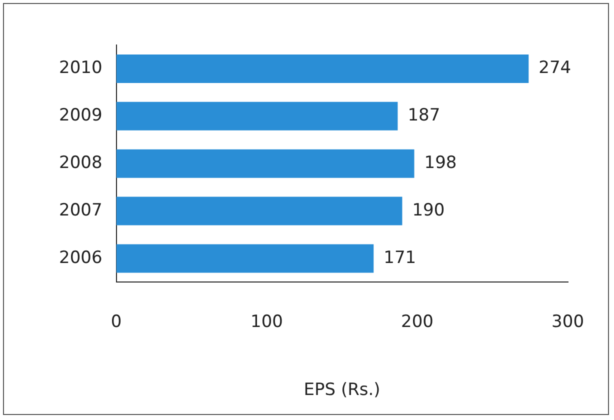  Describe the element at coordinates (80, 163) in the screenshot. I see `y-tick-label: 2008` at that location.